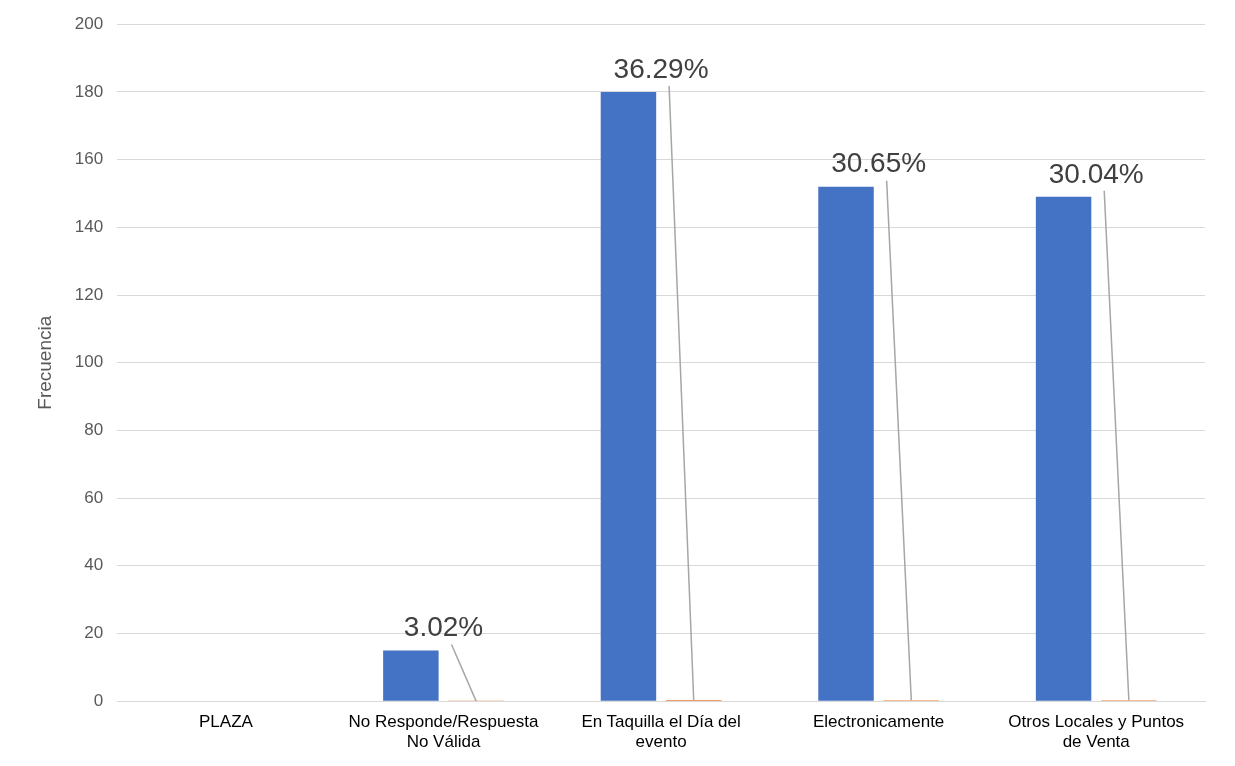 The width and height of the screenshot is (1235, 766). I want to click on y-tick-label: 0, so click(98, 700).